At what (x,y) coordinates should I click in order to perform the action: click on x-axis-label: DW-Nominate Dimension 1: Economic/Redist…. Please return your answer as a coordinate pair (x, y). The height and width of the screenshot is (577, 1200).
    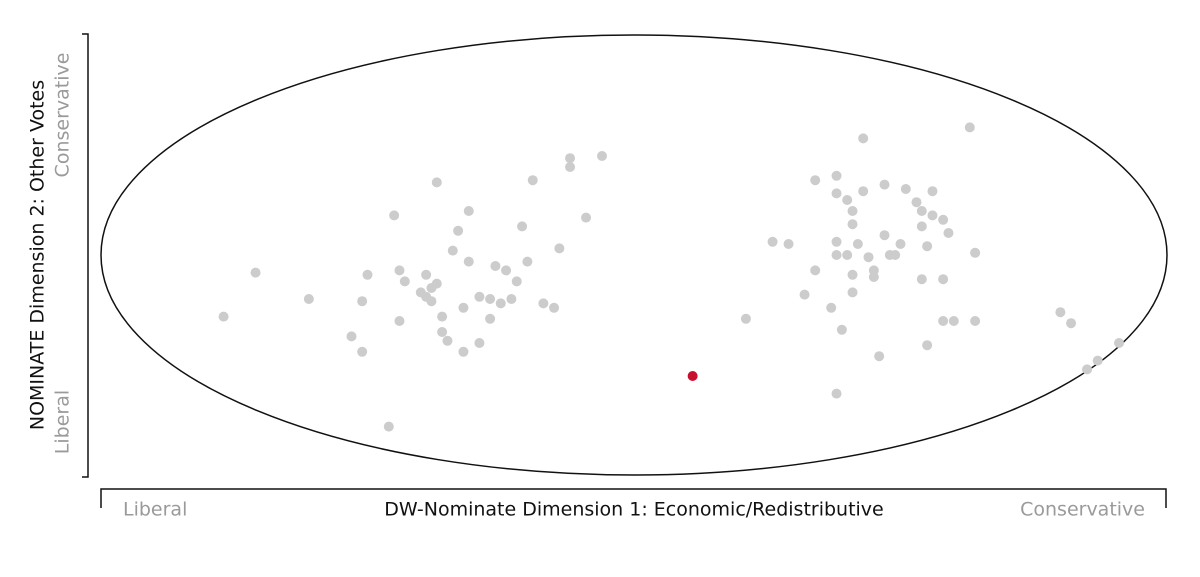
    Looking at the image, I should click on (634, 510).